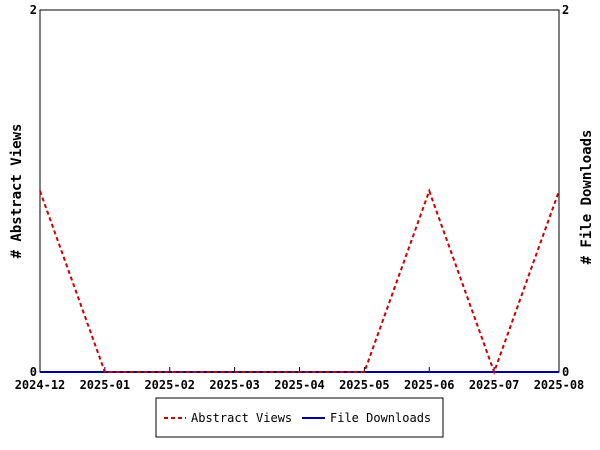 This screenshot has height=450, width=600. Describe the element at coordinates (565, 372) in the screenshot. I see `y-tick-label-right-0: 0` at that location.